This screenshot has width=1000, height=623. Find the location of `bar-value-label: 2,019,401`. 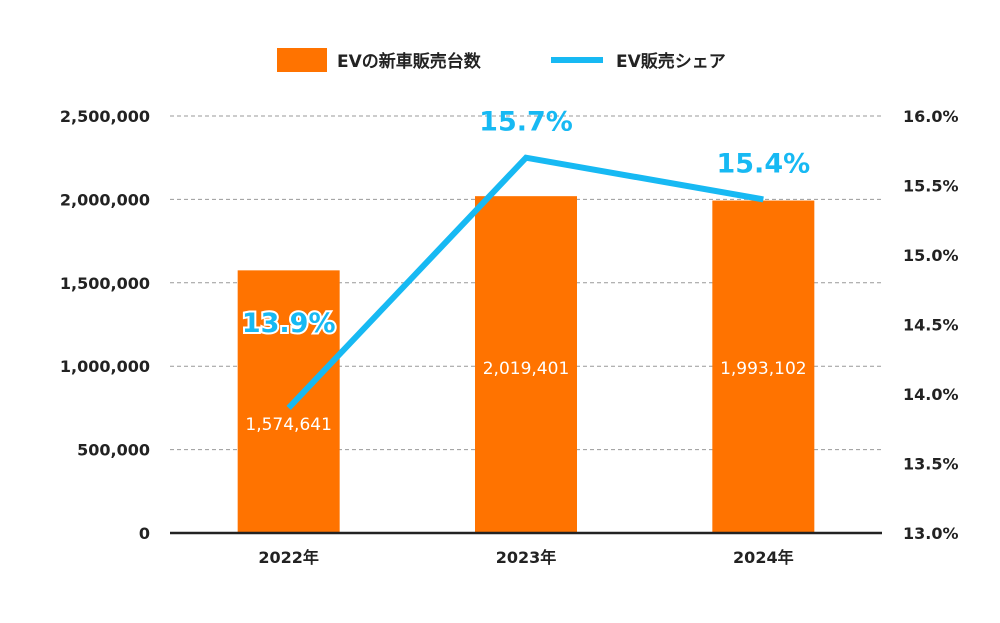

bar-value-label: 2,019,401 is located at coordinates (526, 369).